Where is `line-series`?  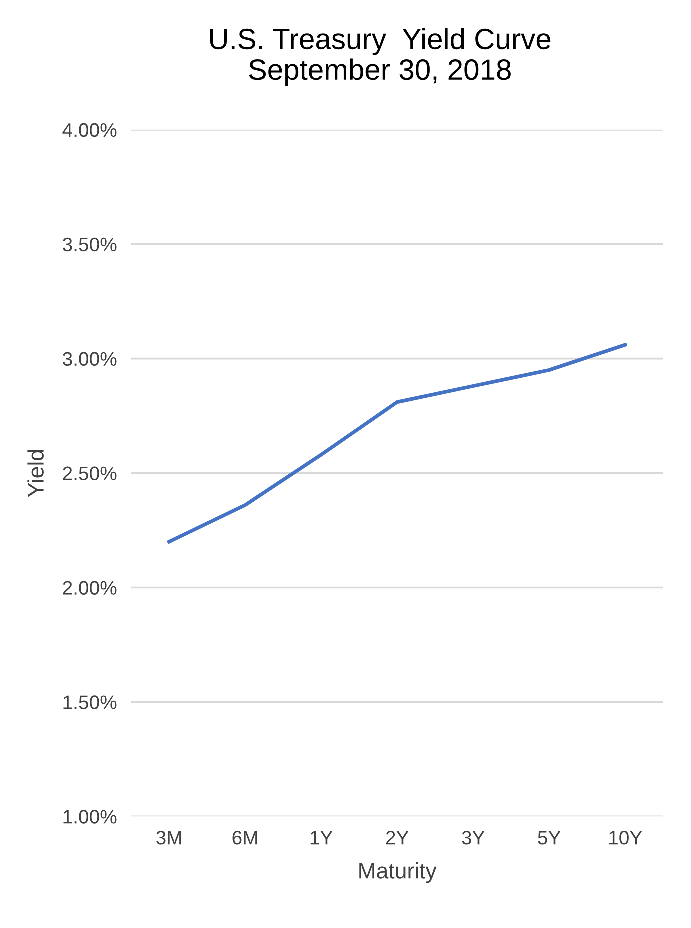 line-series is located at coordinates (397, 443).